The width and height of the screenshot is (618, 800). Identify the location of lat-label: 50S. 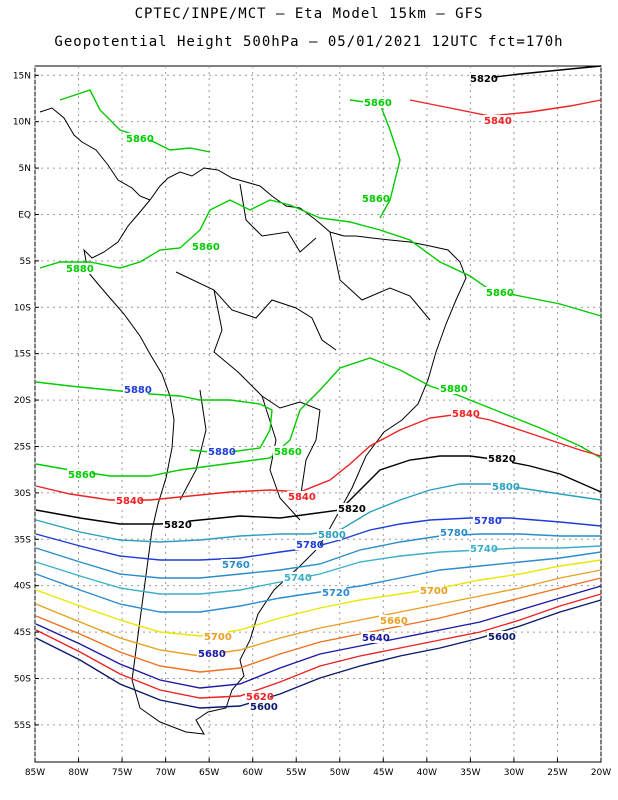
(22, 679).